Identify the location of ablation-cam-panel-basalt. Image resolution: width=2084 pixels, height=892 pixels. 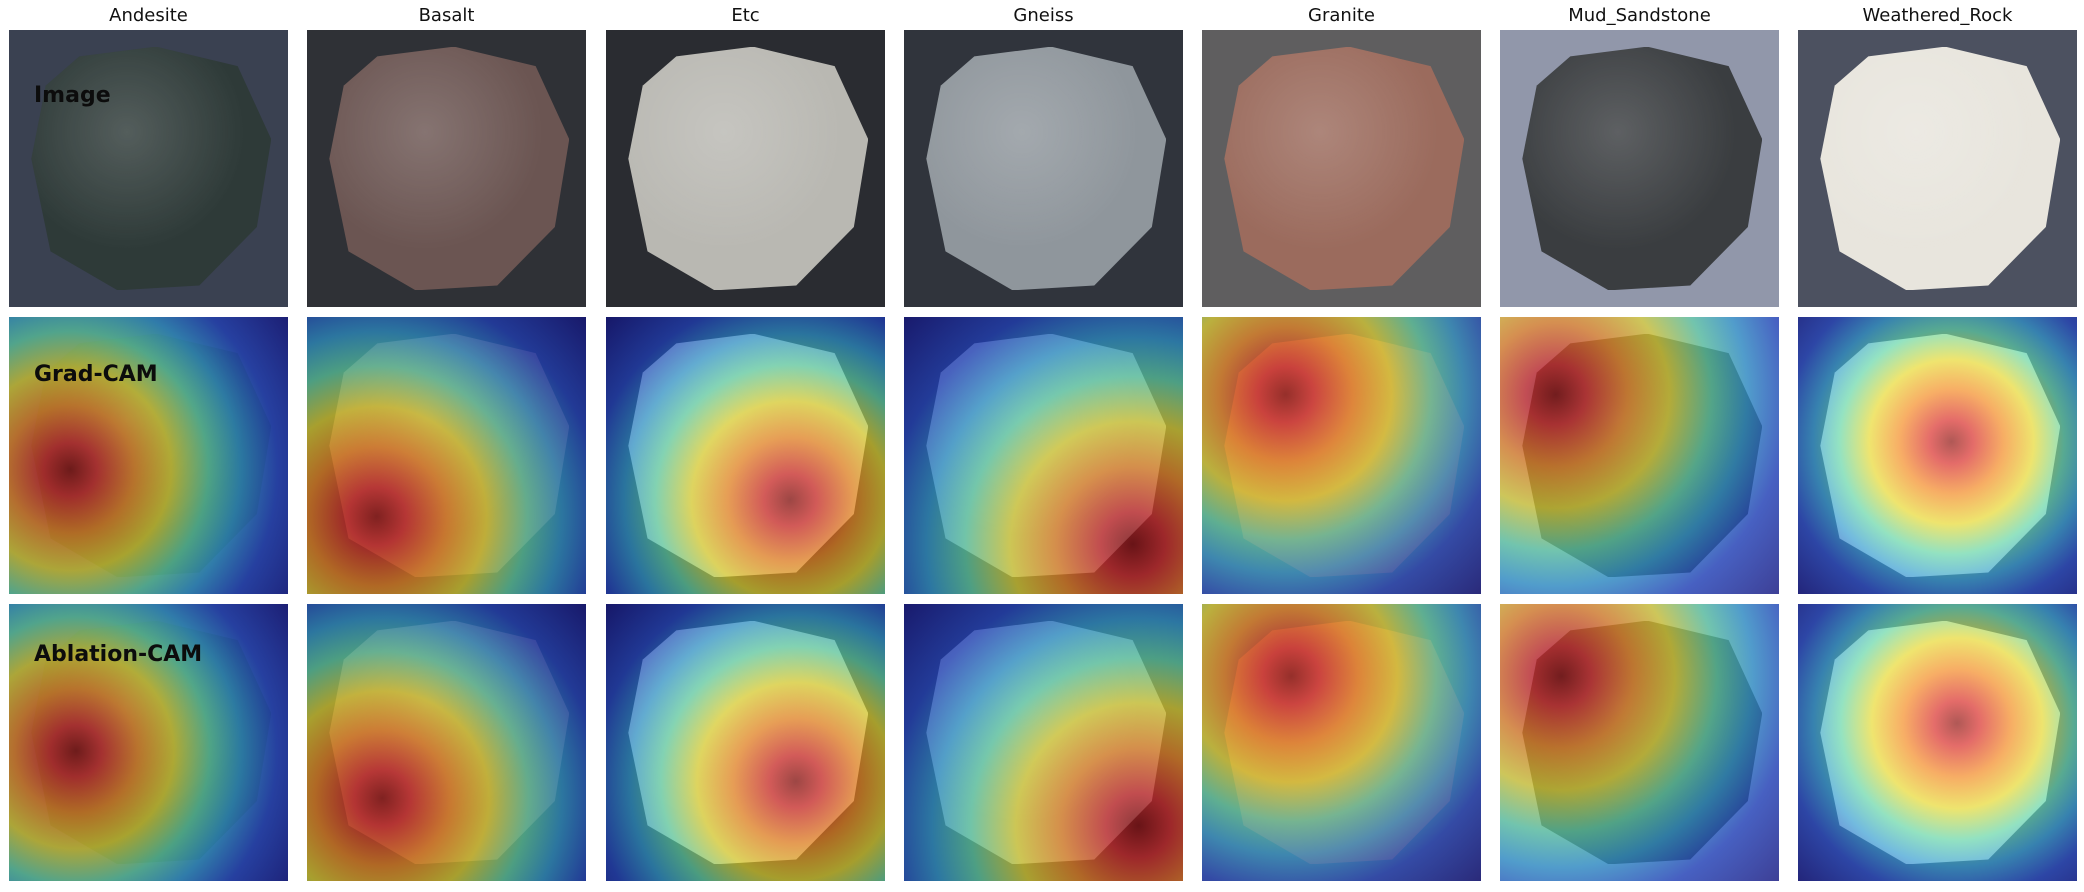
(446, 742).